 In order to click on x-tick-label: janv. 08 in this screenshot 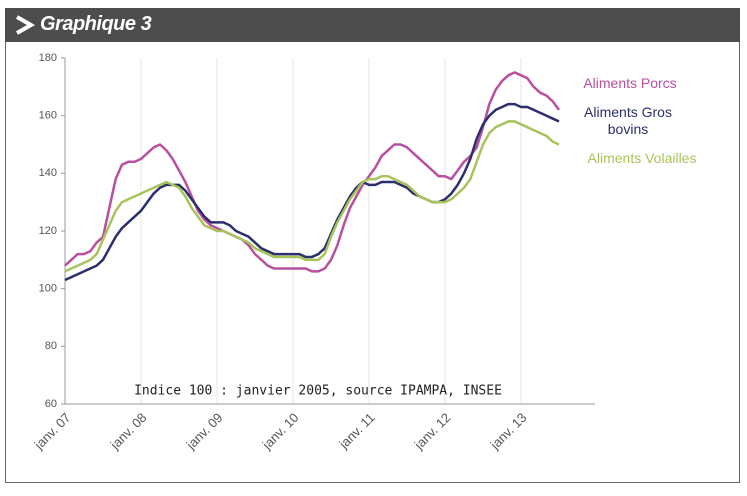, I will do `click(128, 431)`.